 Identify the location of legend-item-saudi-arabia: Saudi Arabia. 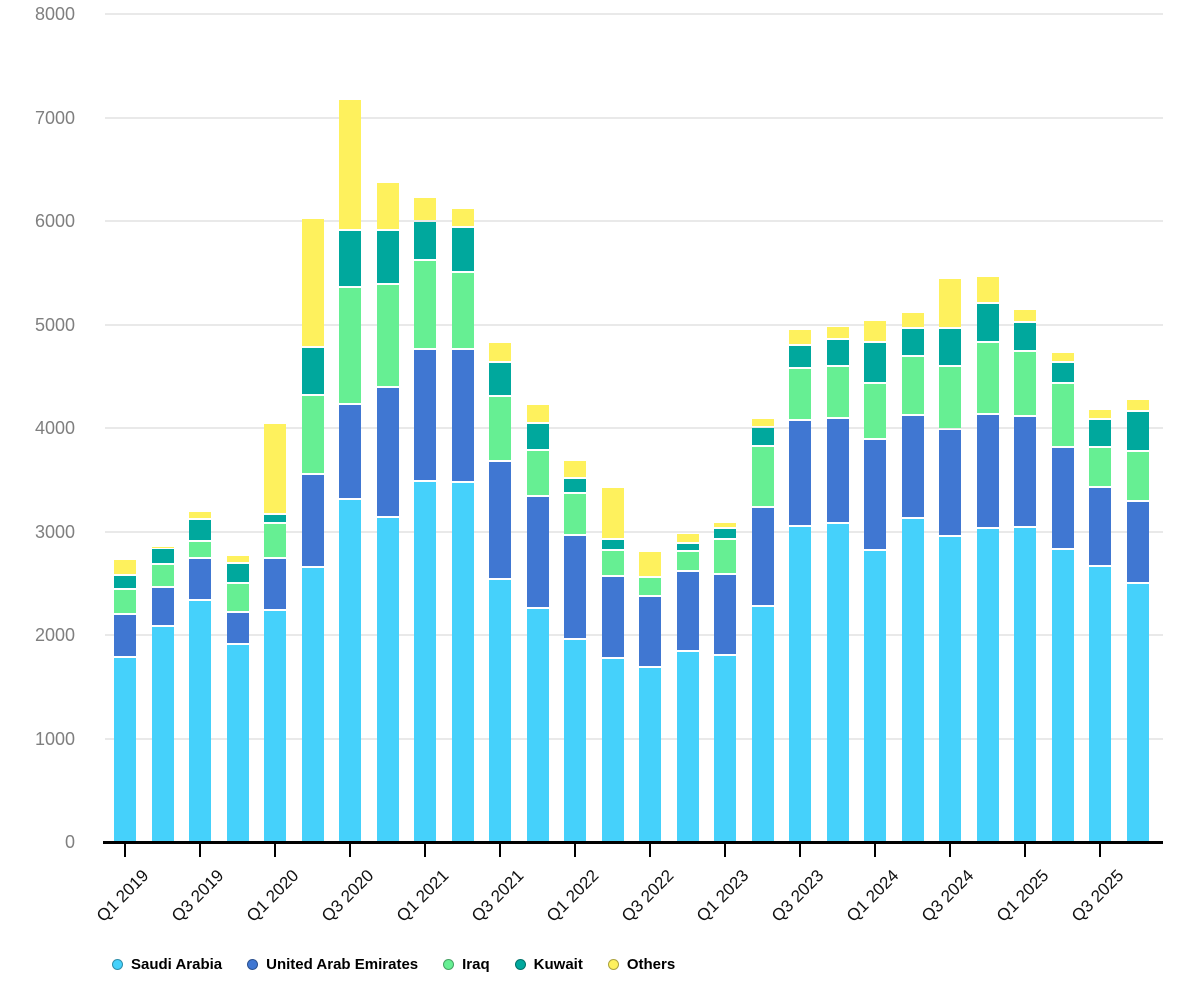
(167, 964).